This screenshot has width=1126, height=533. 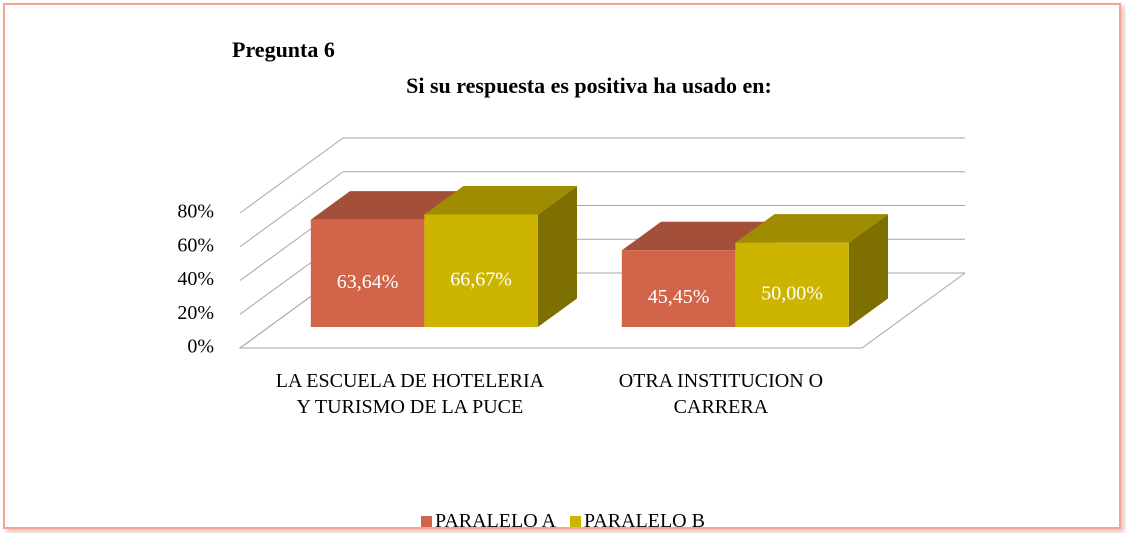 I want to click on legend-label: PARALELO A, so click(x=495, y=521).